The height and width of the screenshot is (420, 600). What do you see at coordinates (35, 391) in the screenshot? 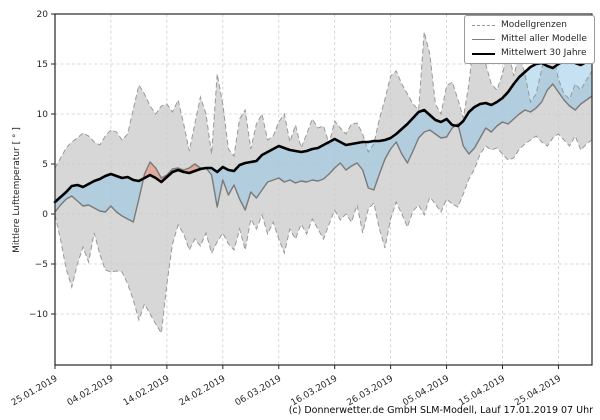
I see `x-tick-label: 25.01.2019` at bounding box center [35, 391].